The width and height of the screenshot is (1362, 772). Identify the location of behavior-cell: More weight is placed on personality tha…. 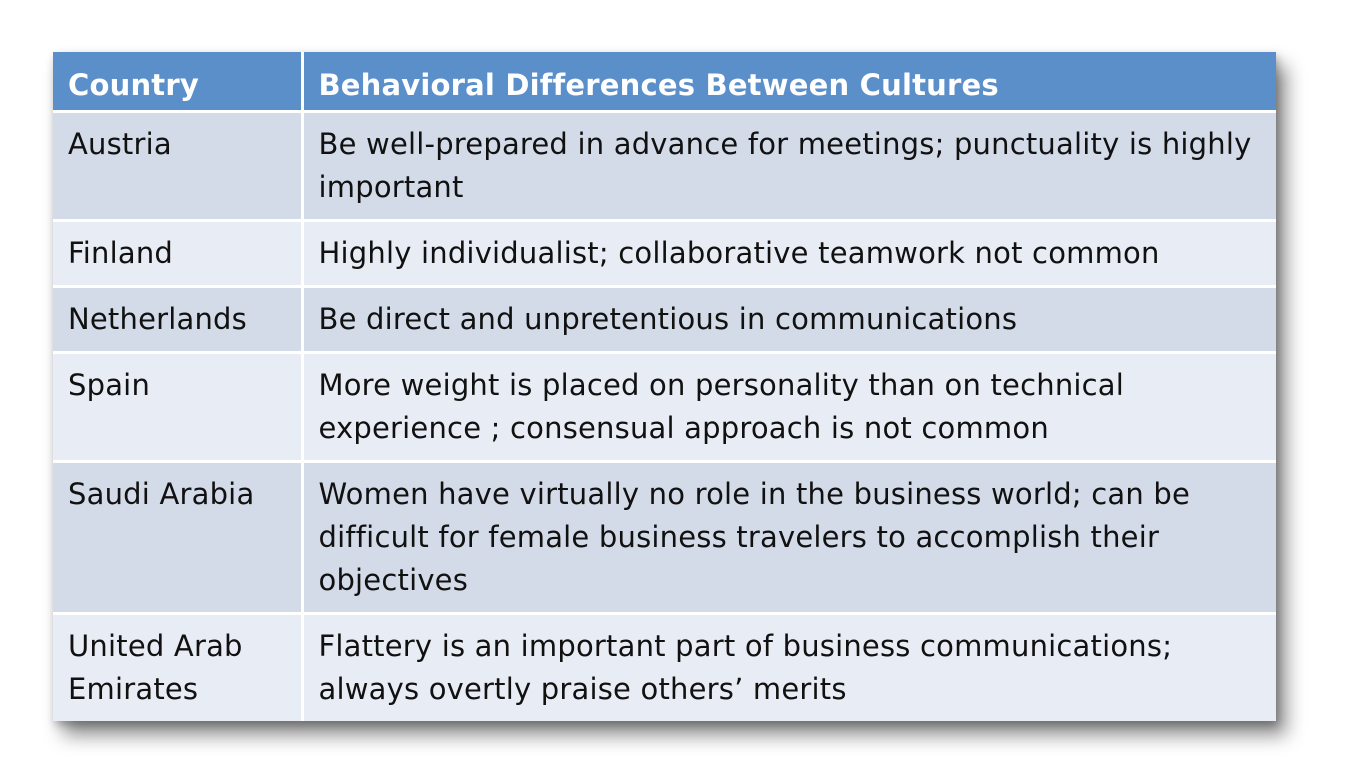
(789, 407).